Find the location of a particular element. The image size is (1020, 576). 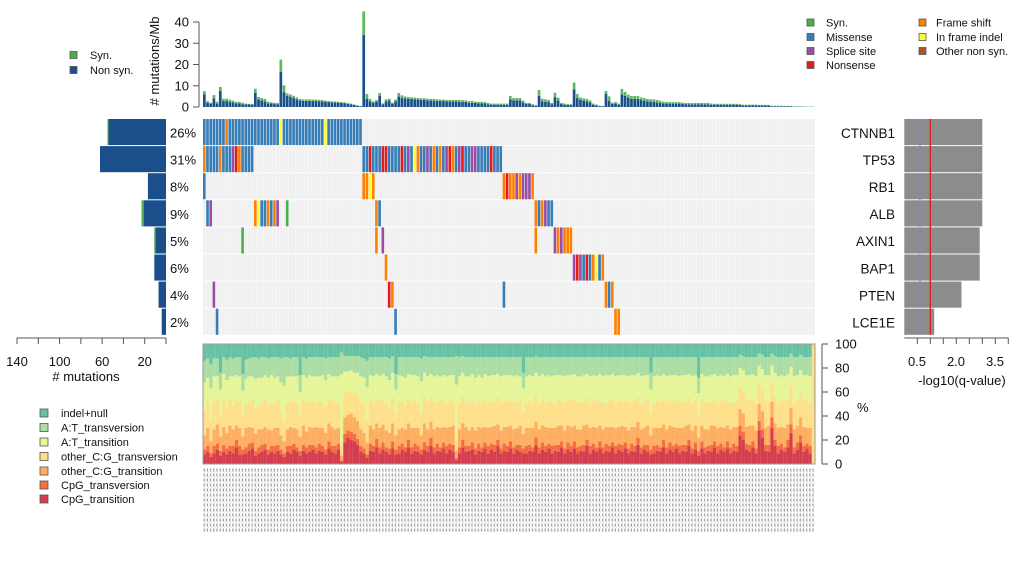

legend-label-indel-null: indel+null is located at coordinates (84, 414).